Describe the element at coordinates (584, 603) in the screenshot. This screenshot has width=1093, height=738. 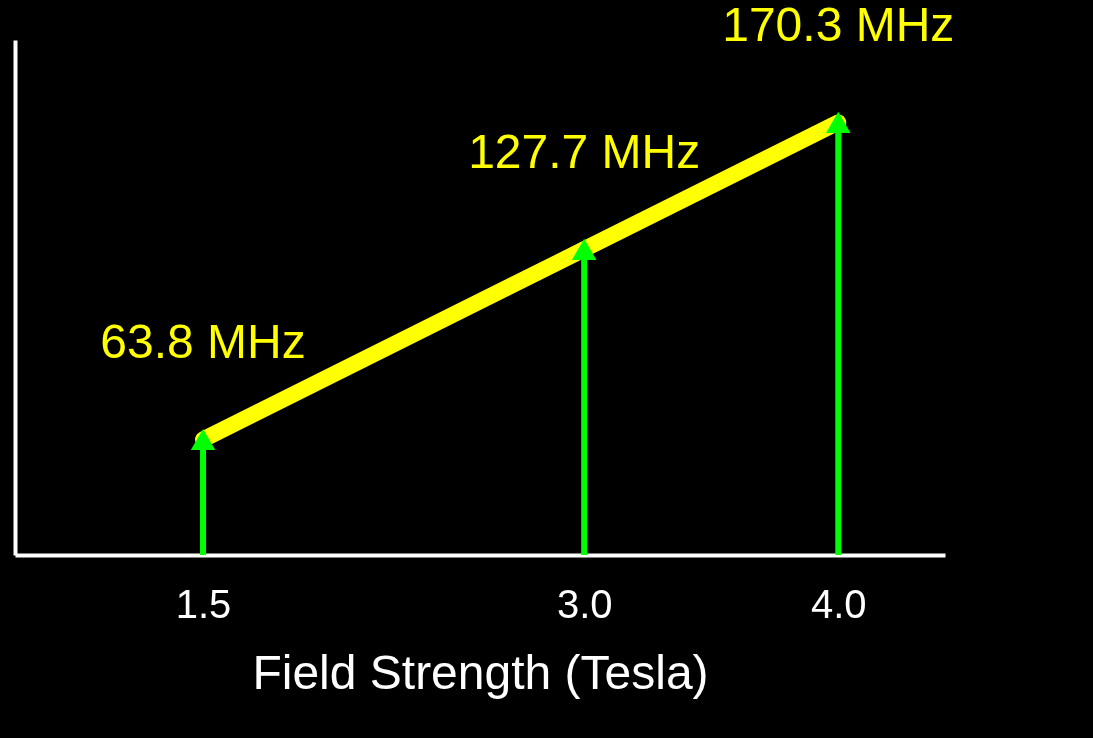
I see `x-tick-label: 3.0` at that location.